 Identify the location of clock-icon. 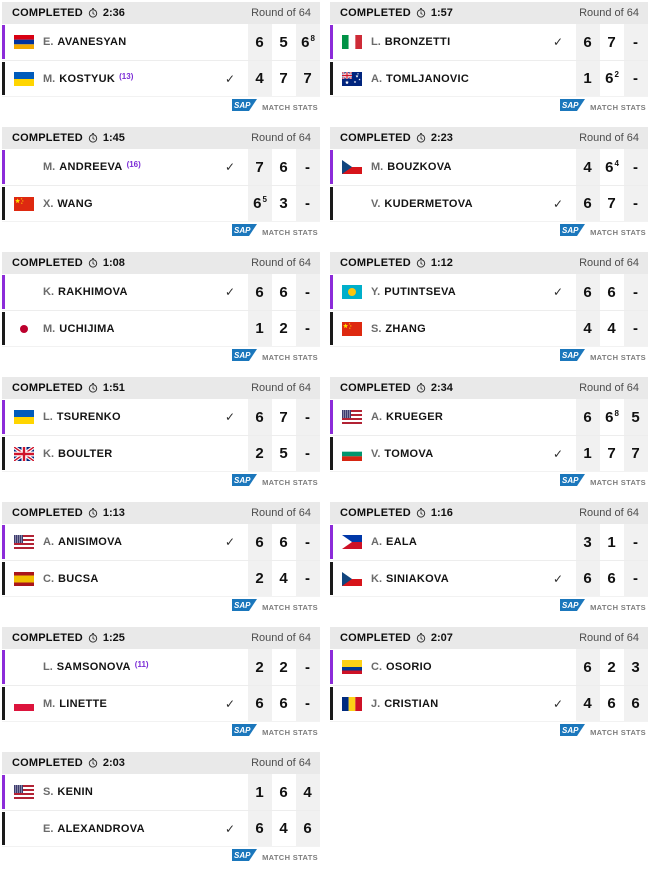
(421, 263).